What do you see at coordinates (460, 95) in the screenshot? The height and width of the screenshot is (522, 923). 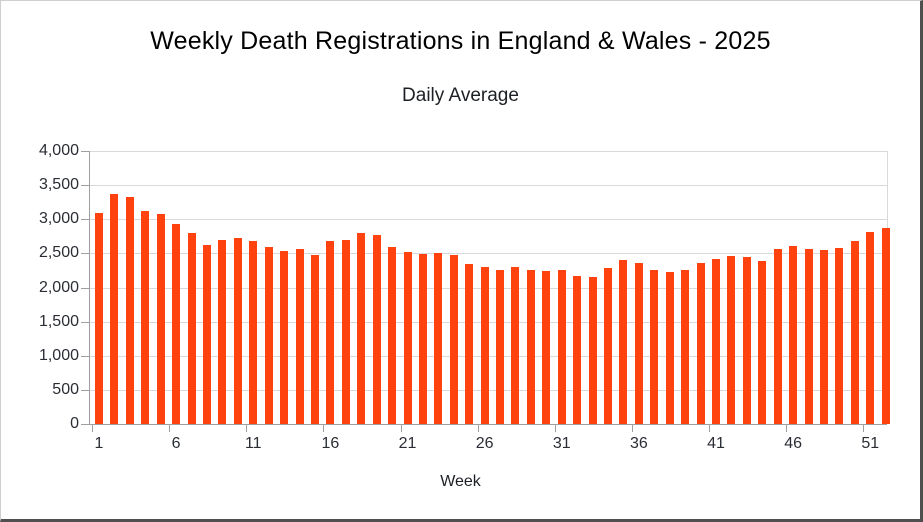 I see `chart-subtitle: Daily Average` at bounding box center [460, 95].